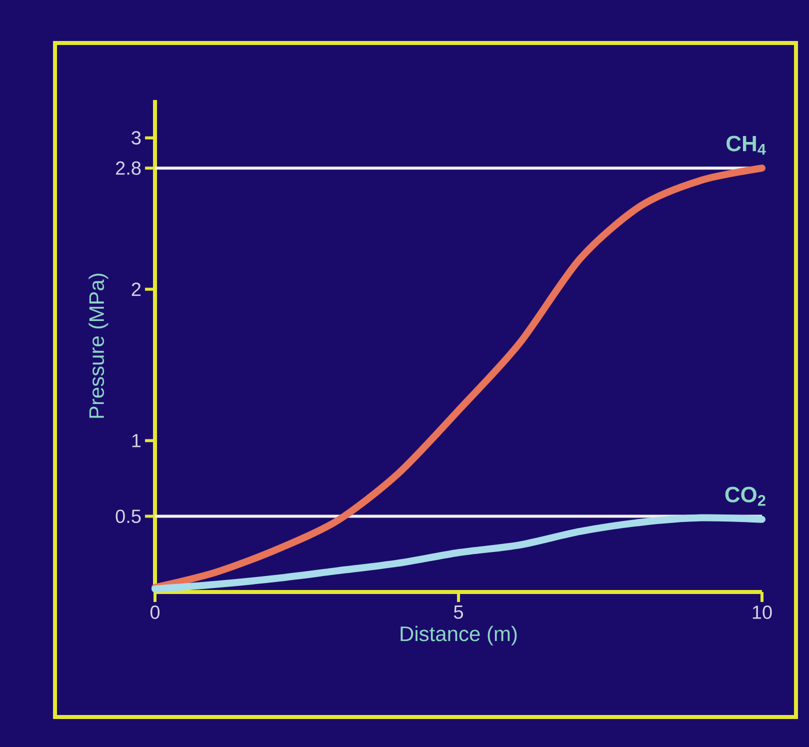 The height and width of the screenshot is (747, 809). What do you see at coordinates (98, 346) in the screenshot?
I see `y-axis-title: Pressure (MPa)` at bounding box center [98, 346].